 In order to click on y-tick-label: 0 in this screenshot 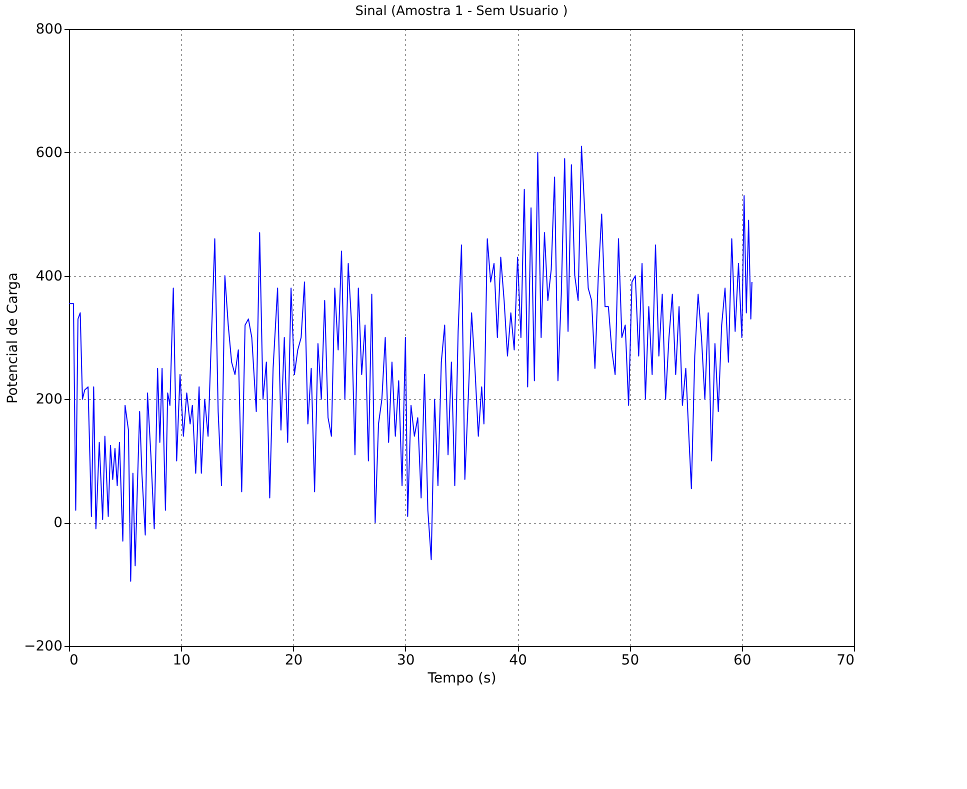, I will do `click(58, 523)`.